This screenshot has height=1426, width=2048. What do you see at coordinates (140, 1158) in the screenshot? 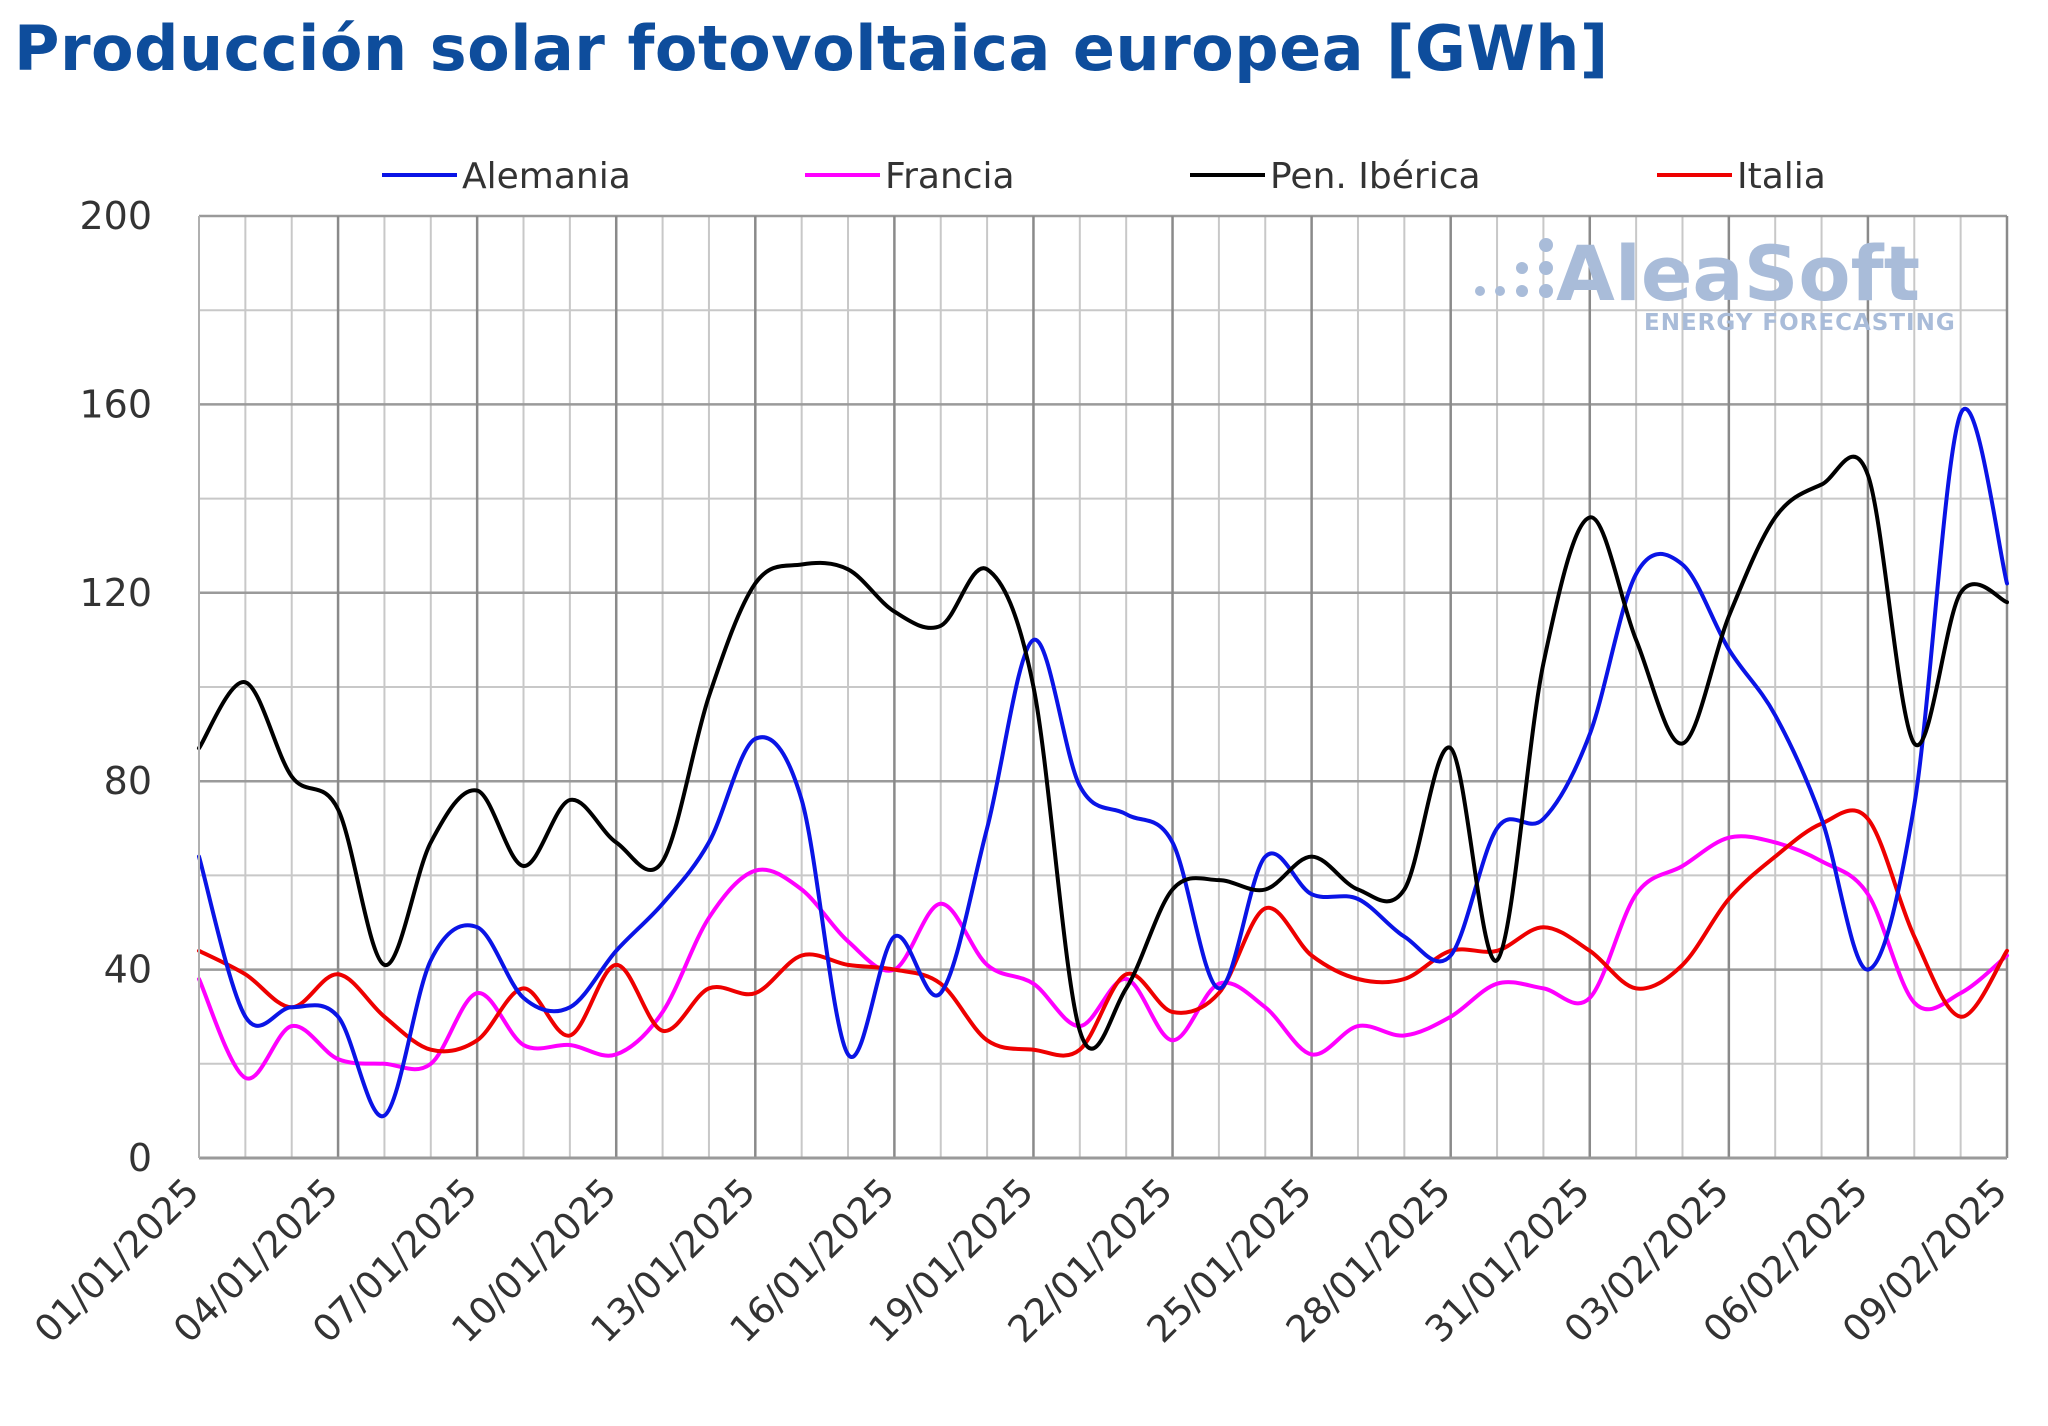
I see `y-tick-label: 0` at bounding box center [140, 1158].